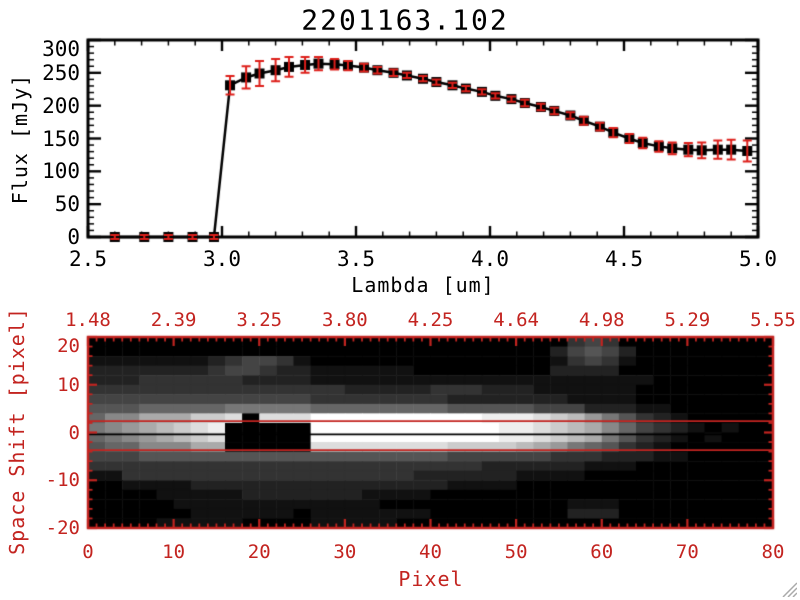  What do you see at coordinates (62, 528) in the screenshot?
I see `space-shift-tick-label: -20` at bounding box center [62, 528].